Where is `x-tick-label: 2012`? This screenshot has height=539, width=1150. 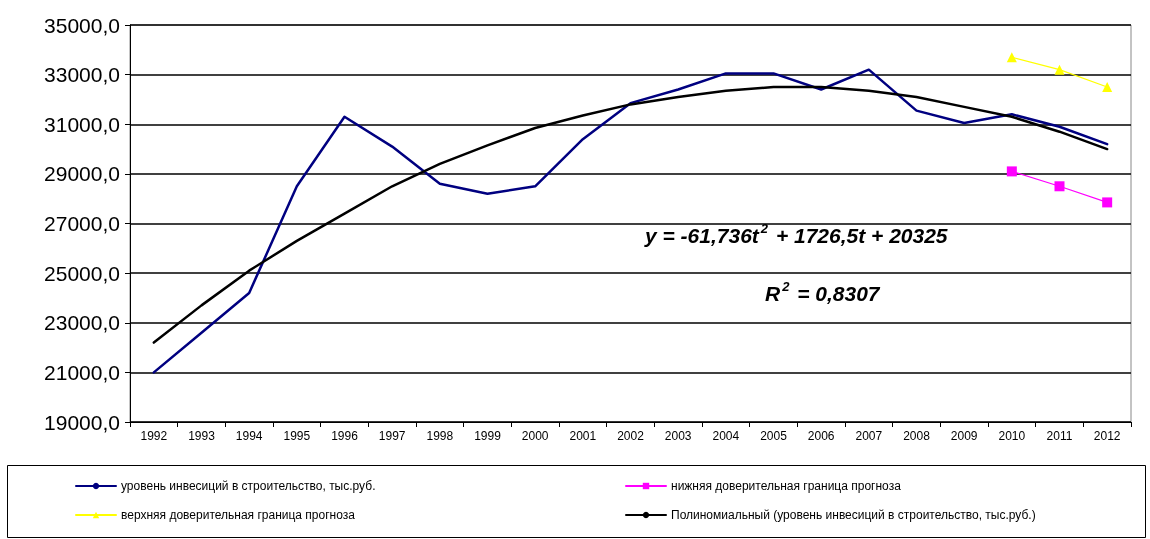 x-tick-label: 2012 is located at coordinates (1107, 436).